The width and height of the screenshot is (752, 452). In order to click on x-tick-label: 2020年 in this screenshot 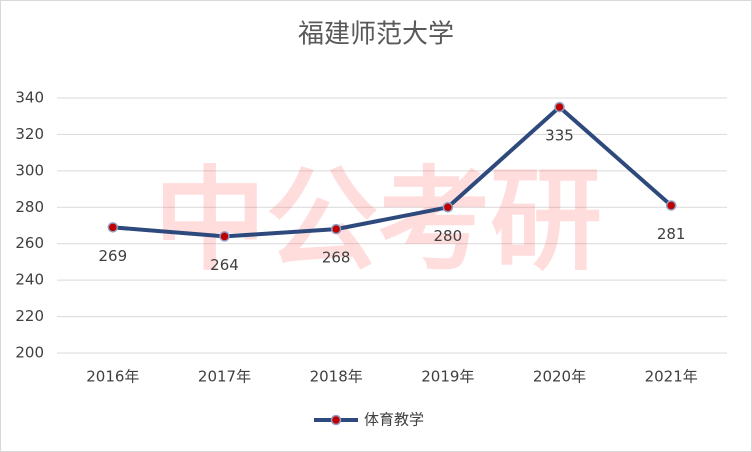, I will do `click(559, 377)`.